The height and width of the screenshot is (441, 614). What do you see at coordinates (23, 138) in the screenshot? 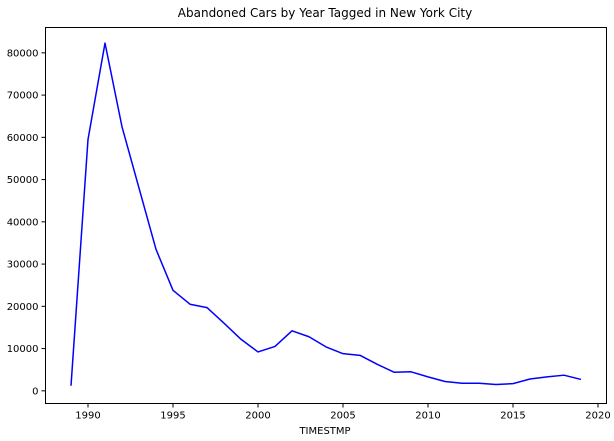
I see `y-tick-label-60000: 60000` at bounding box center [23, 138].